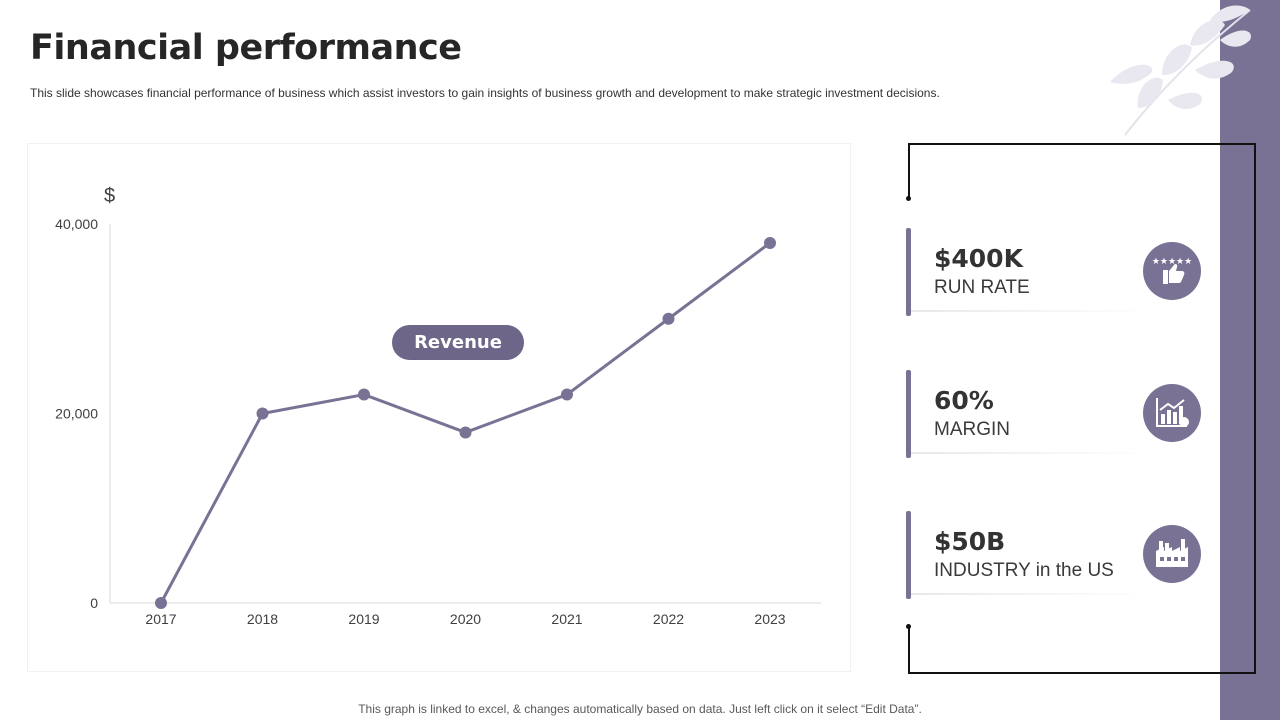 The image size is (1280, 720). Describe the element at coordinates (567, 394) in the screenshot. I see `data-point-2021` at that location.